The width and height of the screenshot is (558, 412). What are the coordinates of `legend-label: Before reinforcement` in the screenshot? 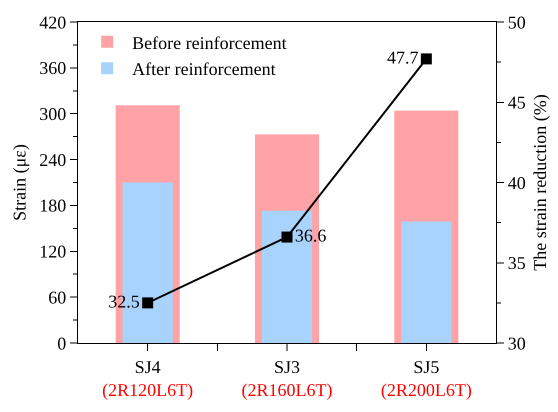 It's located at (209, 42).